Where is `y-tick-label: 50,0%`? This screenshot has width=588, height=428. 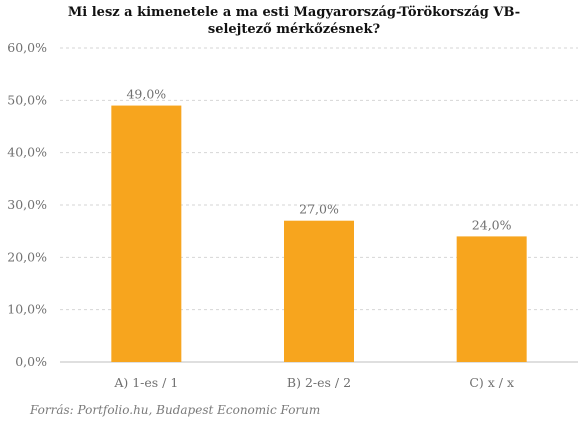 y-tick-label: 50,0% is located at coordinates (27, 99).